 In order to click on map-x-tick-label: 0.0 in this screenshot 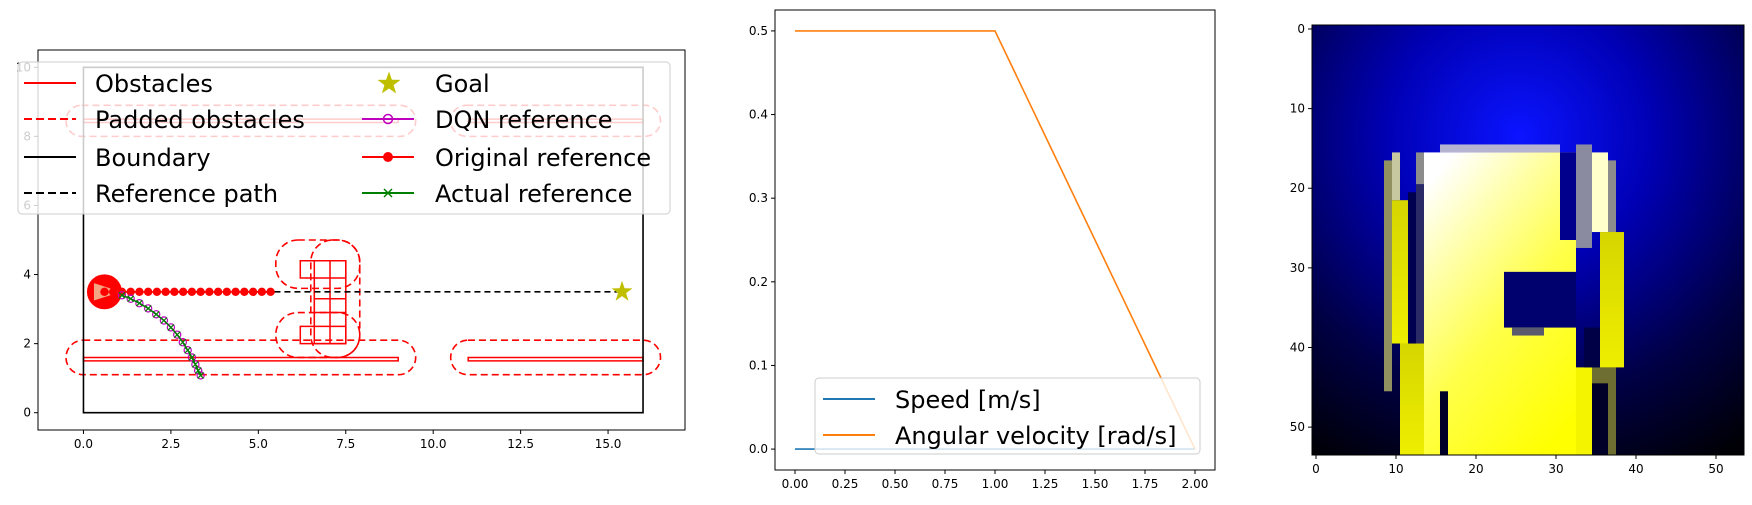, I will do `click(83, 444)`.